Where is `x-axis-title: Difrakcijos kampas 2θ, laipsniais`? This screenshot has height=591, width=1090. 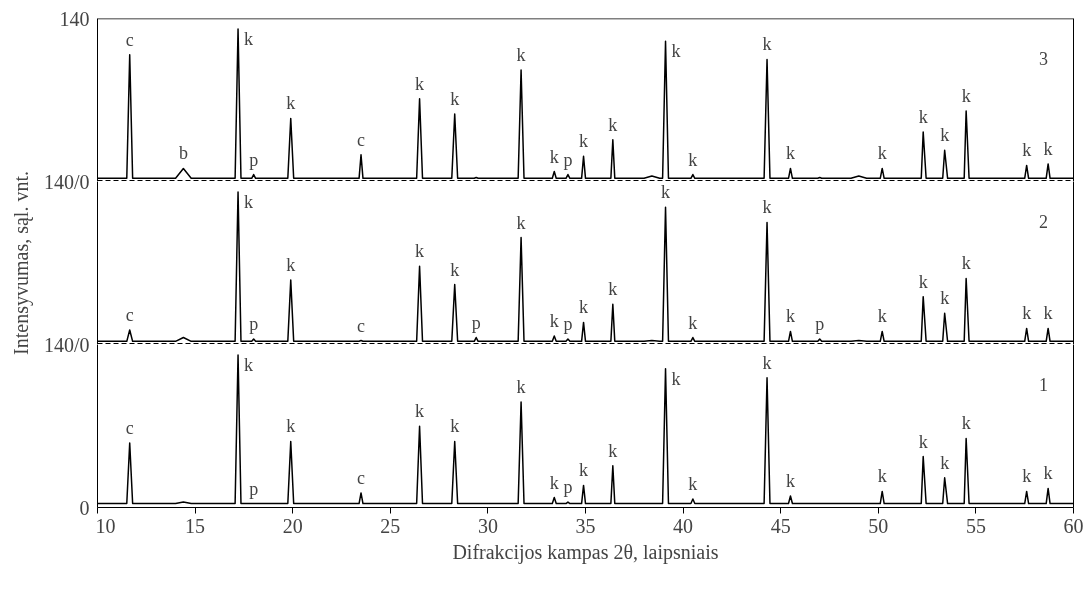 x-axis-title: Difrakcijos kampas 2θ, laipsniais is located at coordinates (585, 552).